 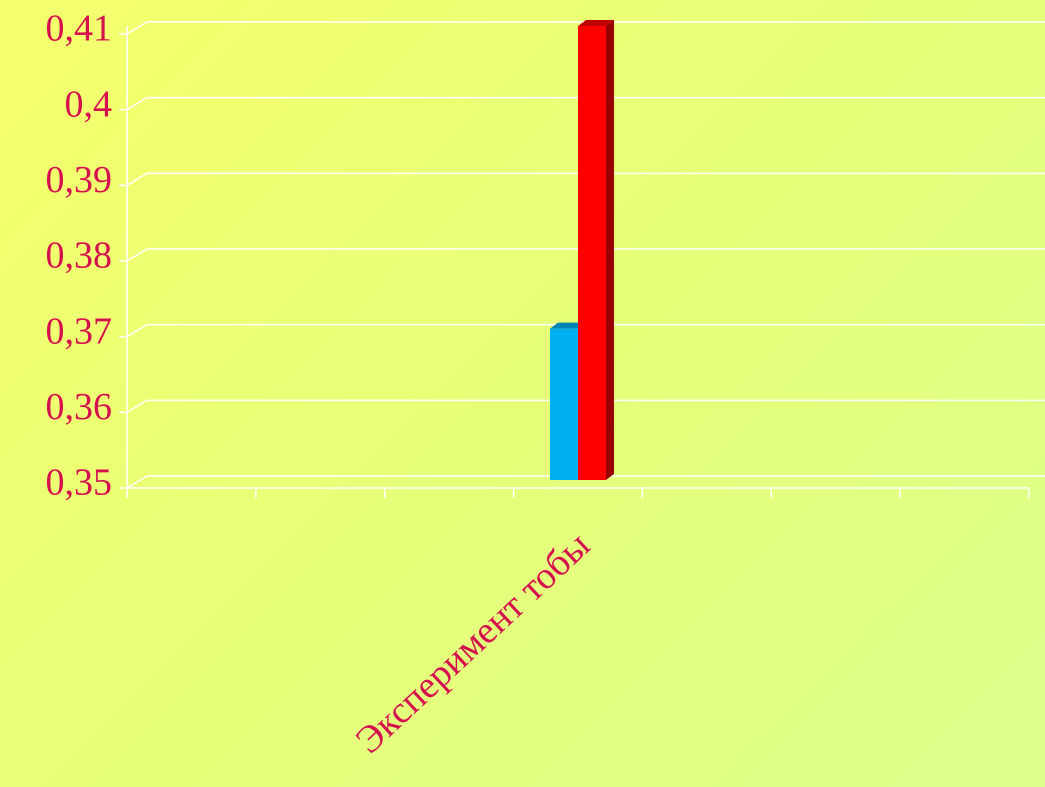 I want to click on y-tick-label: 0,39, so click(x=79, y=180).